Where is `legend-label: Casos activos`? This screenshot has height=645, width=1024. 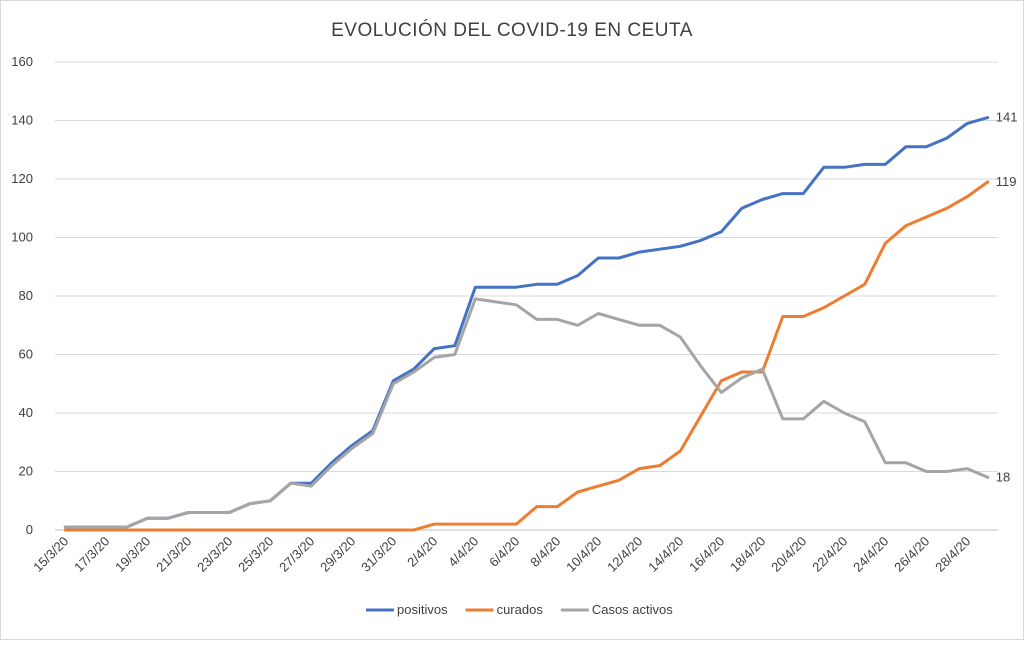 legend-label: Casos activos is located at coordinates (632, 609).